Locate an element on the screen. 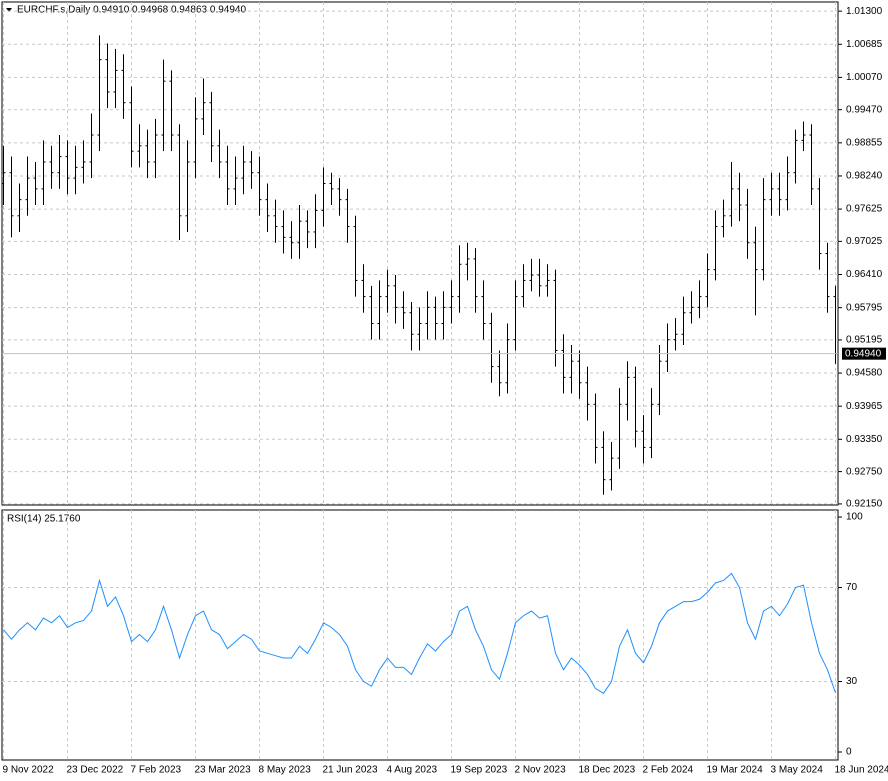 The height and width of the screenshot is (781, 888). y-tick-label: 0.98240 is located at coordinates (864, 176).